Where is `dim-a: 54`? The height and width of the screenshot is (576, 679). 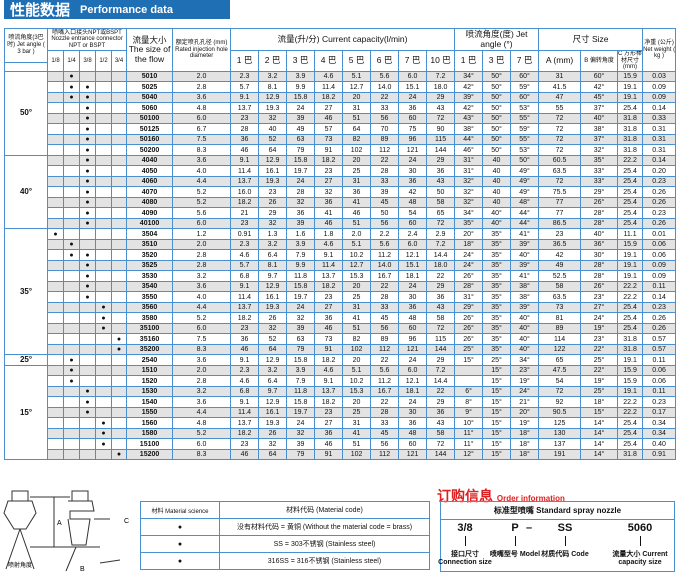 dim-a: 54 is located at coordinates (560, 381).